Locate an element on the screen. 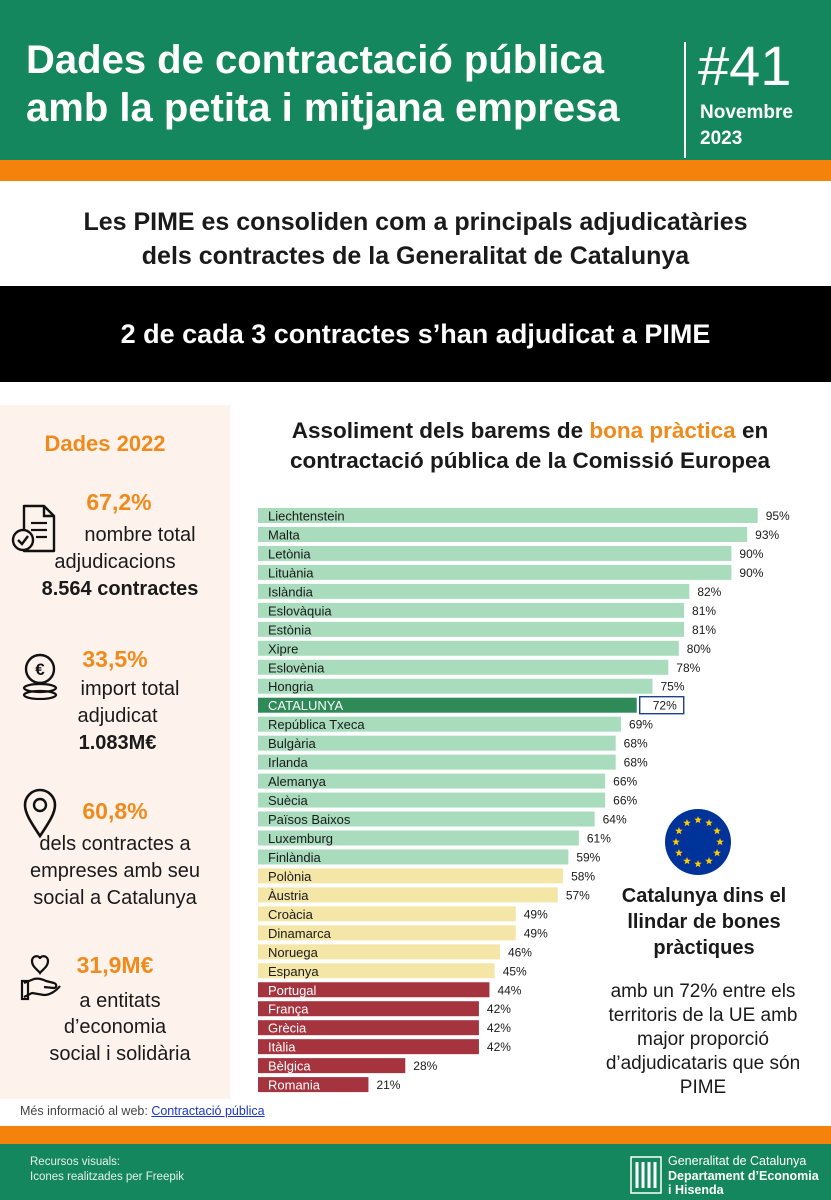  bar-eslovaquia is located at coordinates (471, 610).